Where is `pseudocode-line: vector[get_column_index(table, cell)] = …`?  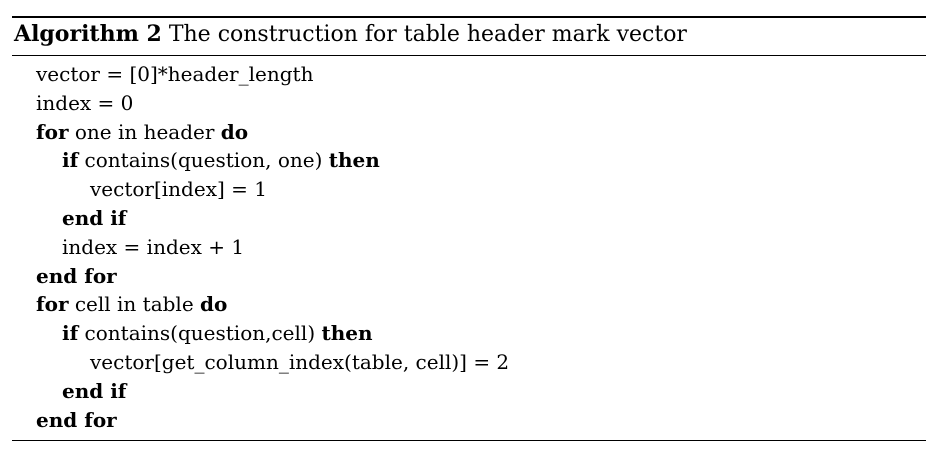 pseudocode-line: vector[get_column_index(table, cell)] = … is located at coordinates (469, 362).